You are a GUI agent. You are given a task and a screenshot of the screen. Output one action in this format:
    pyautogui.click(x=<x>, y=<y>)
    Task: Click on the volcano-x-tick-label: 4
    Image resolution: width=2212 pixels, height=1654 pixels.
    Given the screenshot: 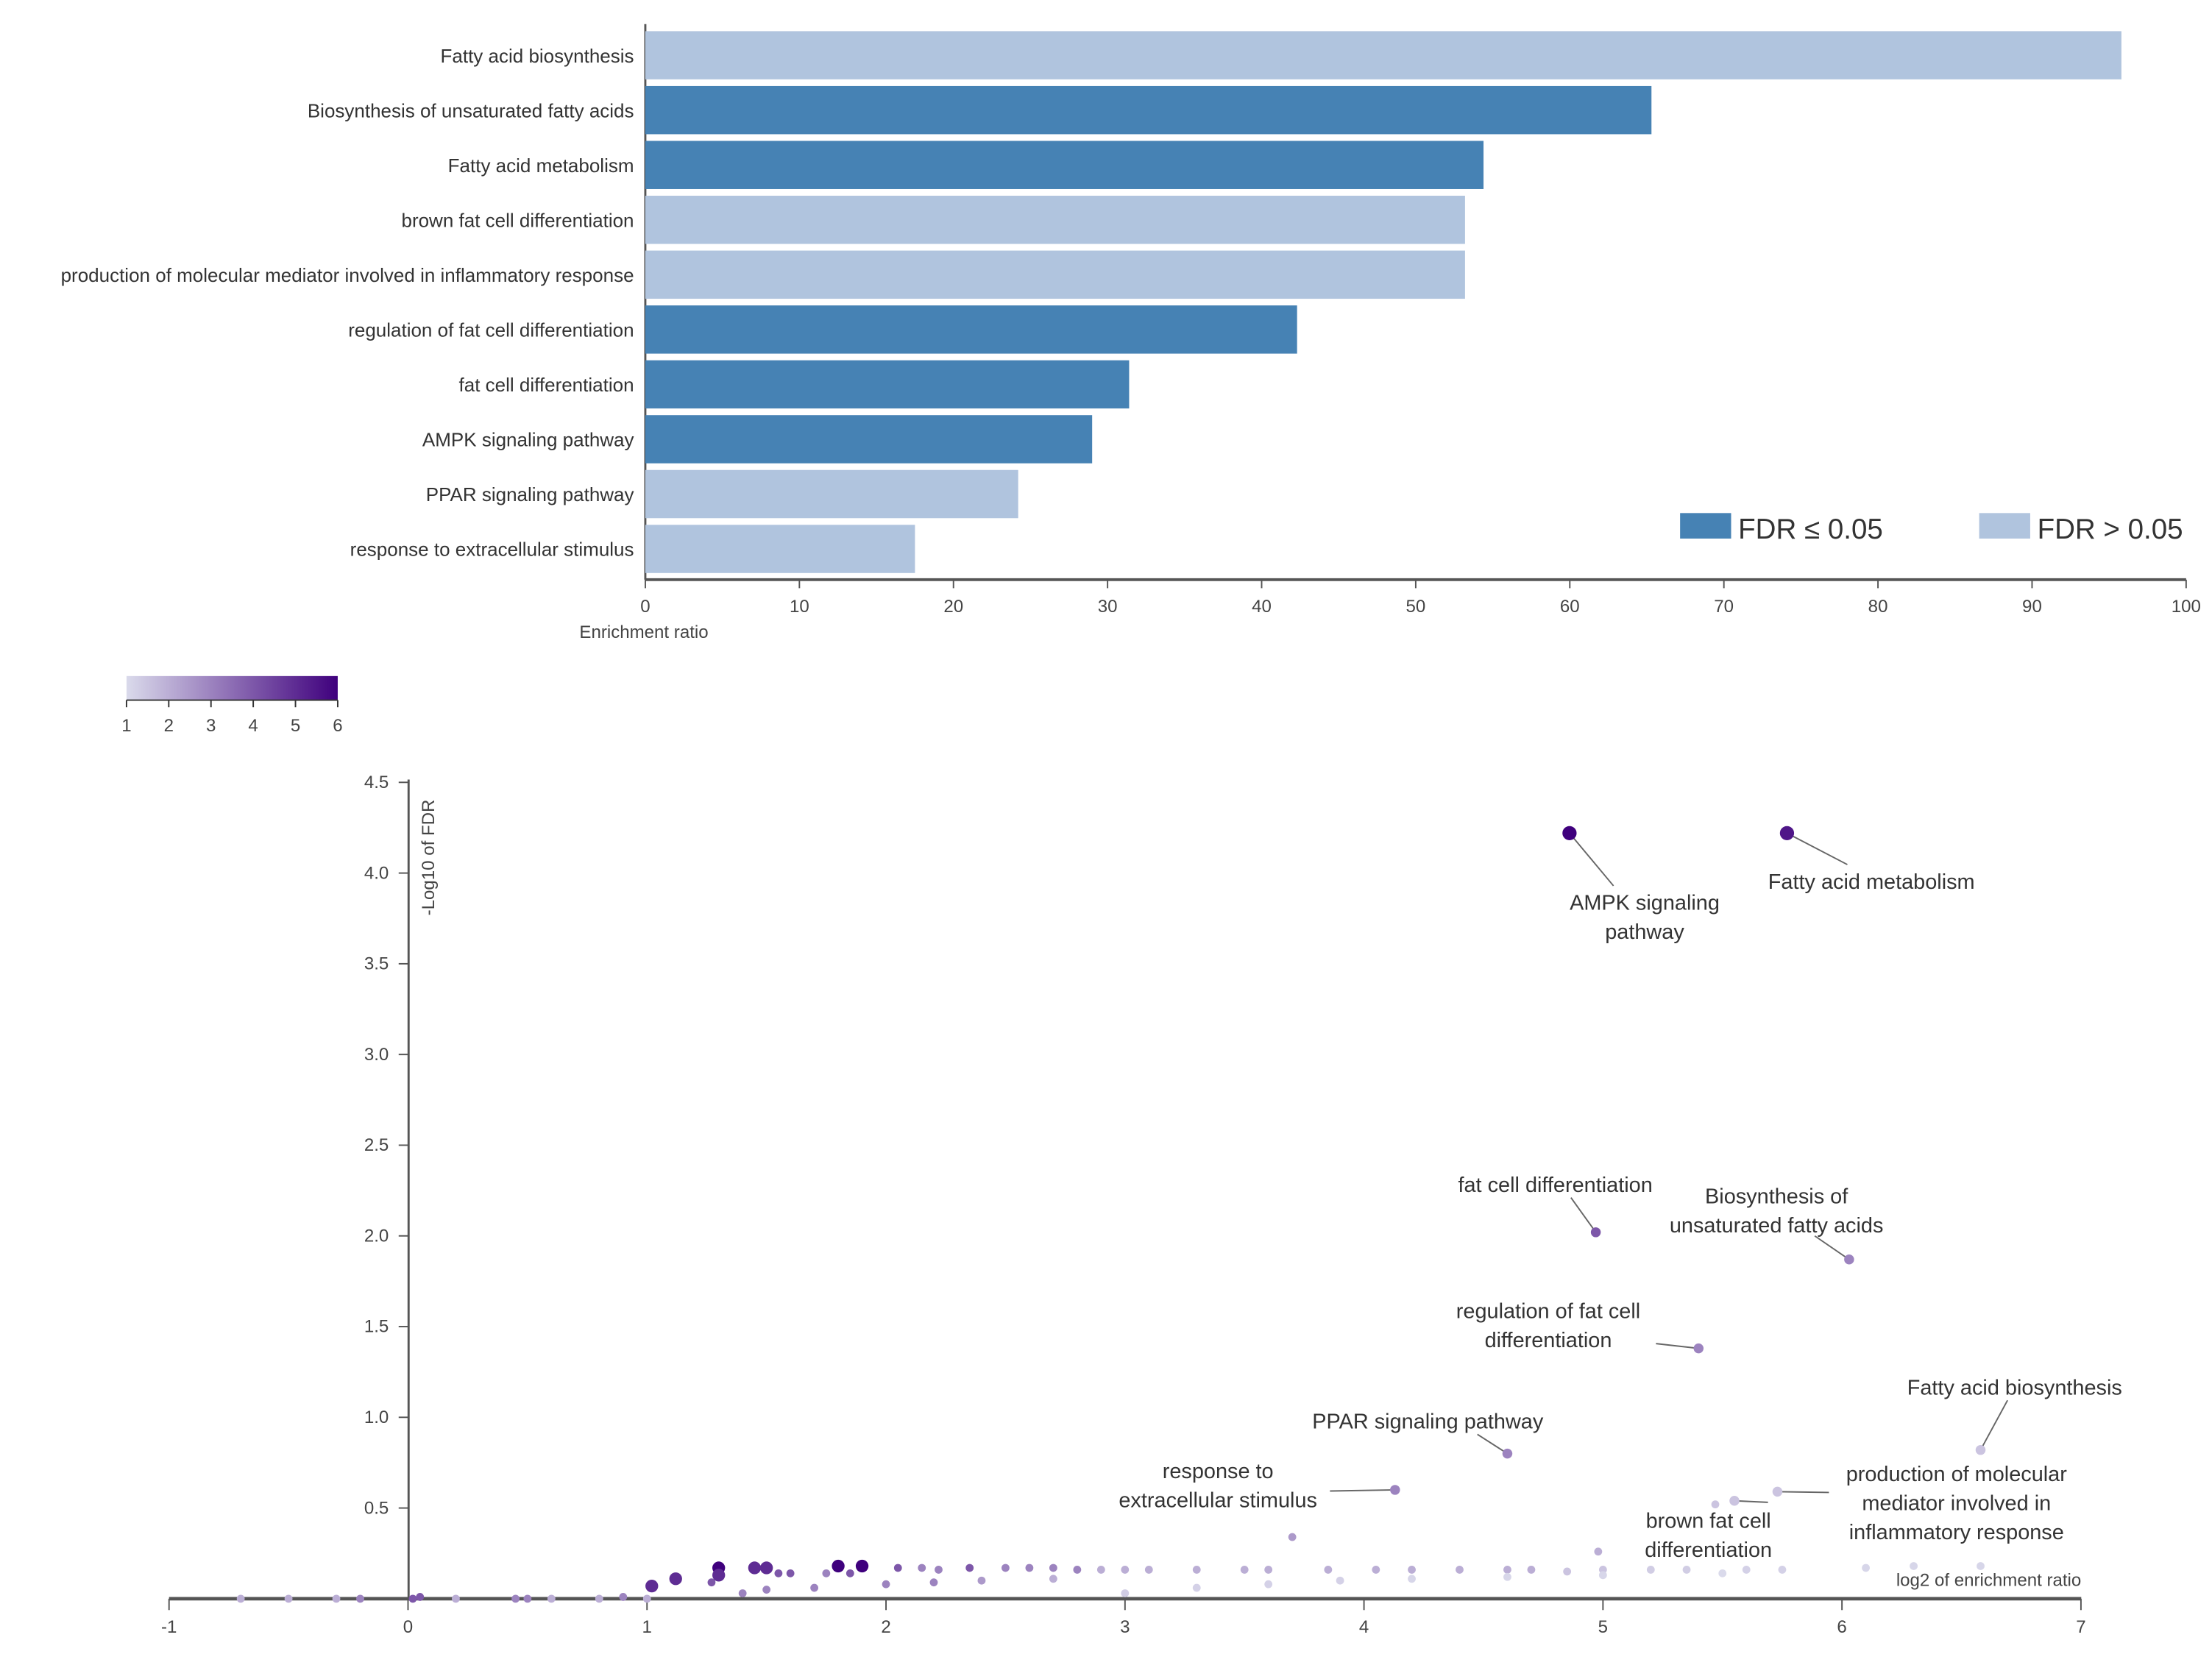 What is the action you would take?
    pyautogui.click(x=1364, y=1627)
    